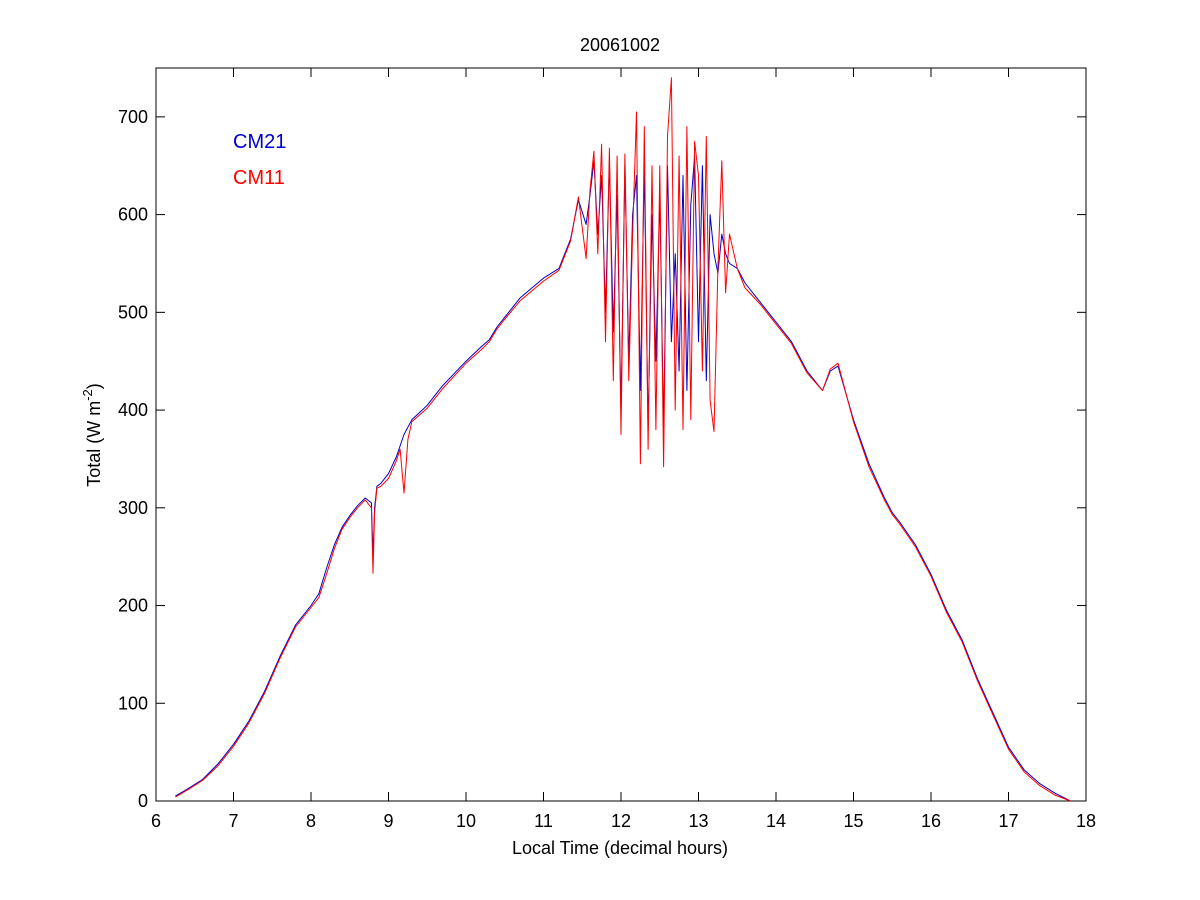  I want to click on x-tick-label: 16, so click(931, 821).